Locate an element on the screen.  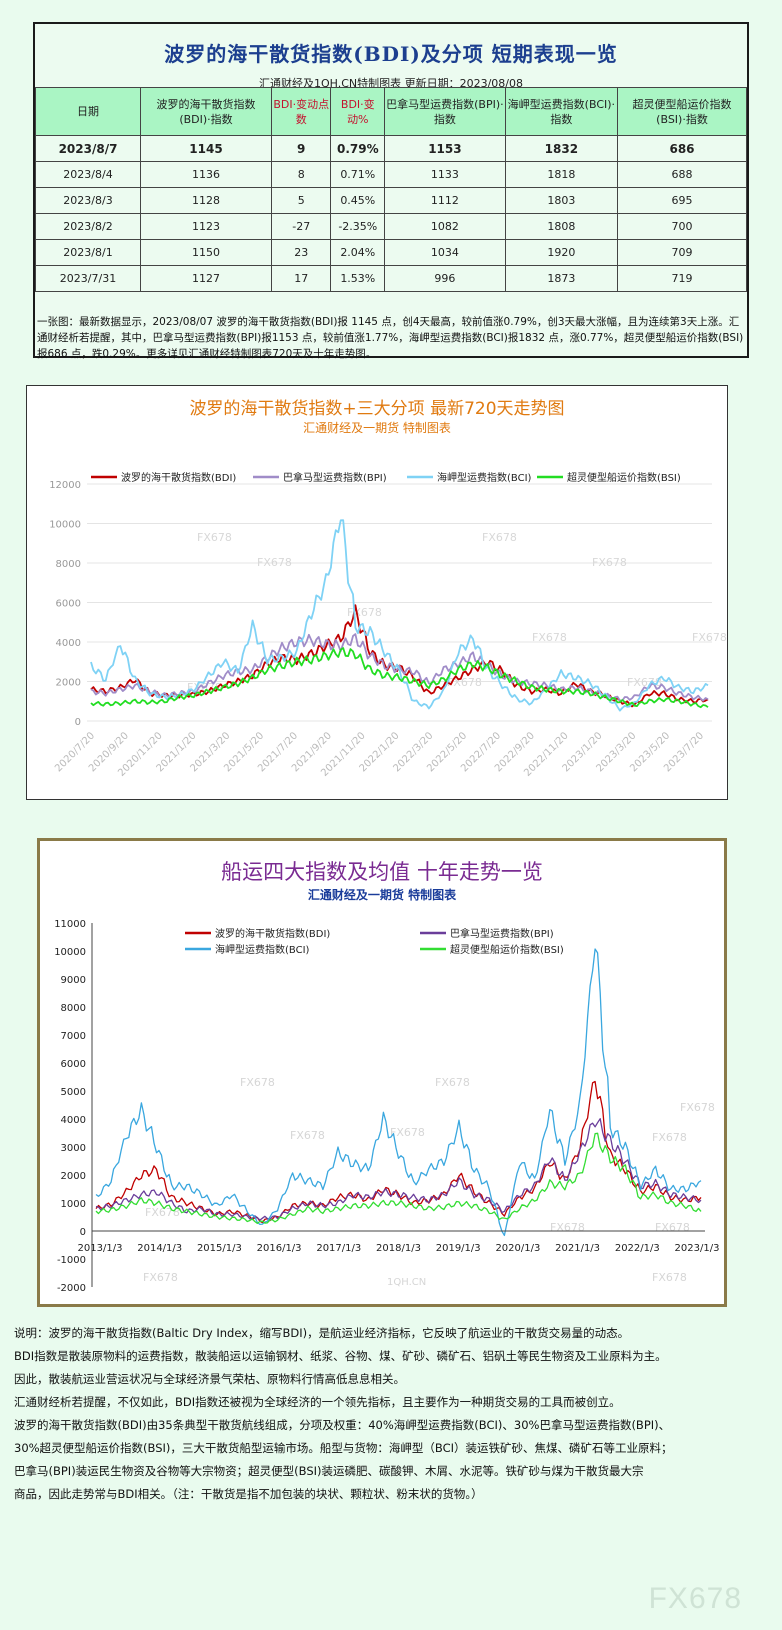
chart-10y-subtitle: 汇通财经及一期货 特制图表 is located at coordinates (382, 894).